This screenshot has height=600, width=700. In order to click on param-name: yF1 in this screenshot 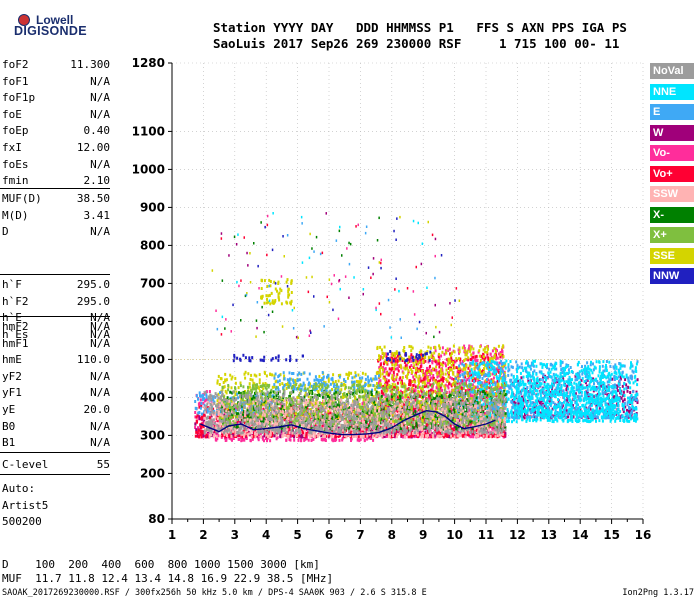, I will do `click(12, 393)`.